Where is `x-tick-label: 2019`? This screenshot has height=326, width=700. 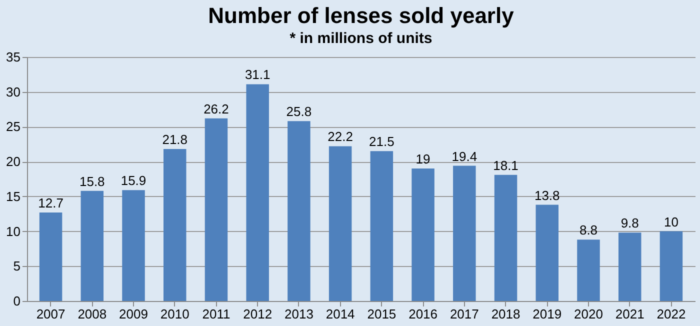 x-tick-label: 2019 is located at coordinates (547, 314).